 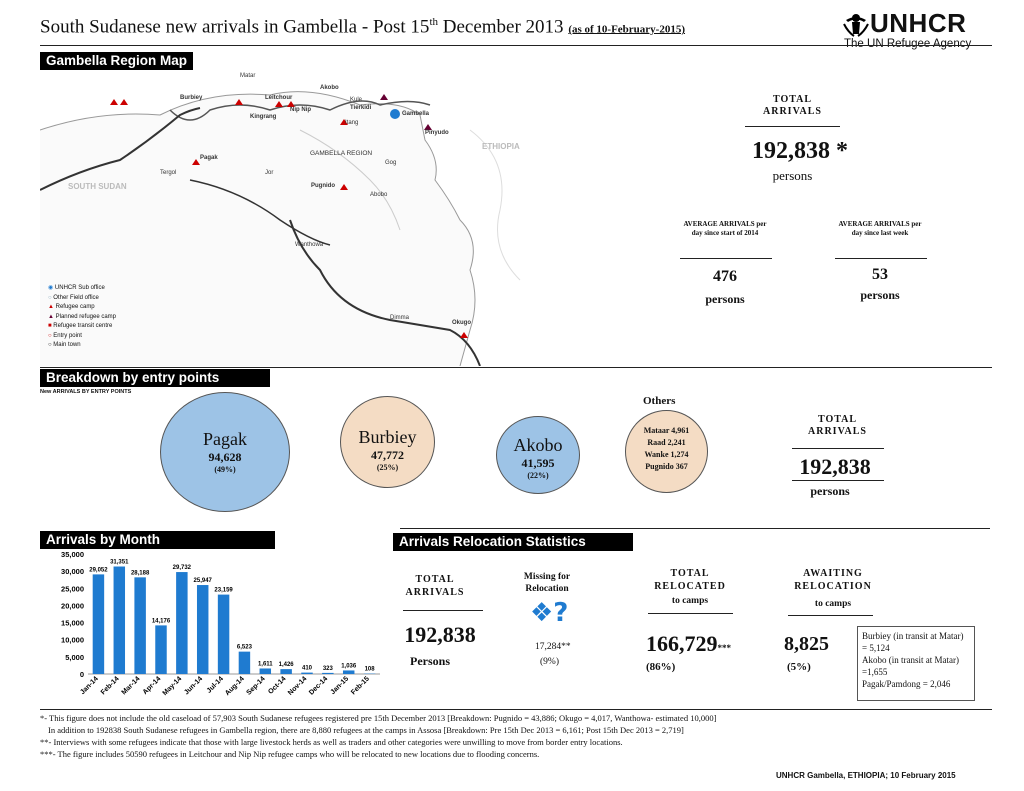 What do you see at coordinates (547, 583) in the screenshot?
I see `missing-label: Missing for Relocation` at bounding box center [547, 583].